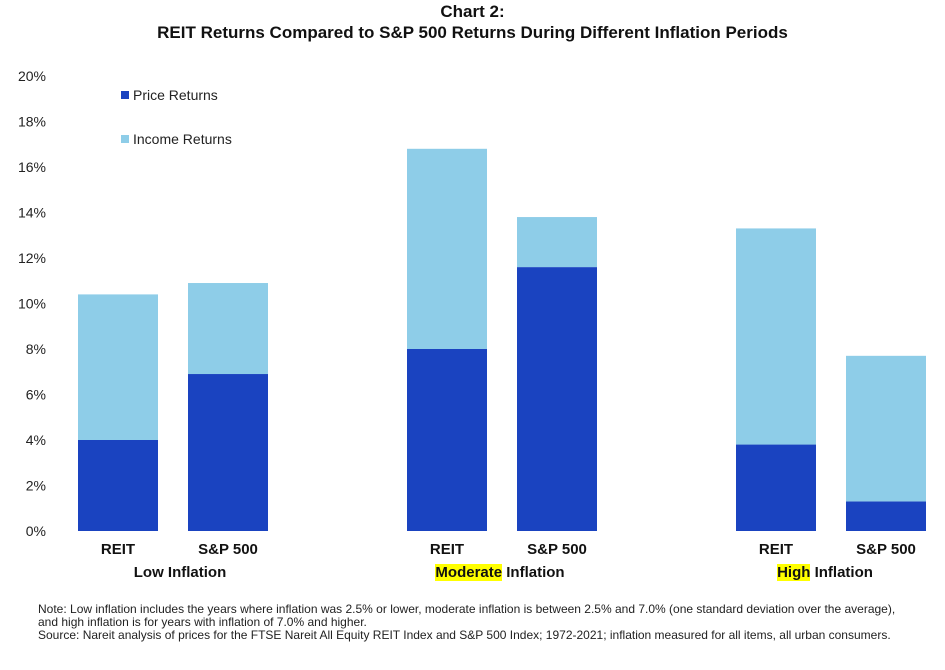 The height and width of the screenshot is (670, 945). What do you see at coordinates (32, 213) in the screenshot?
I see `y-tick-label: 14%` at bounding box center [32, 213].